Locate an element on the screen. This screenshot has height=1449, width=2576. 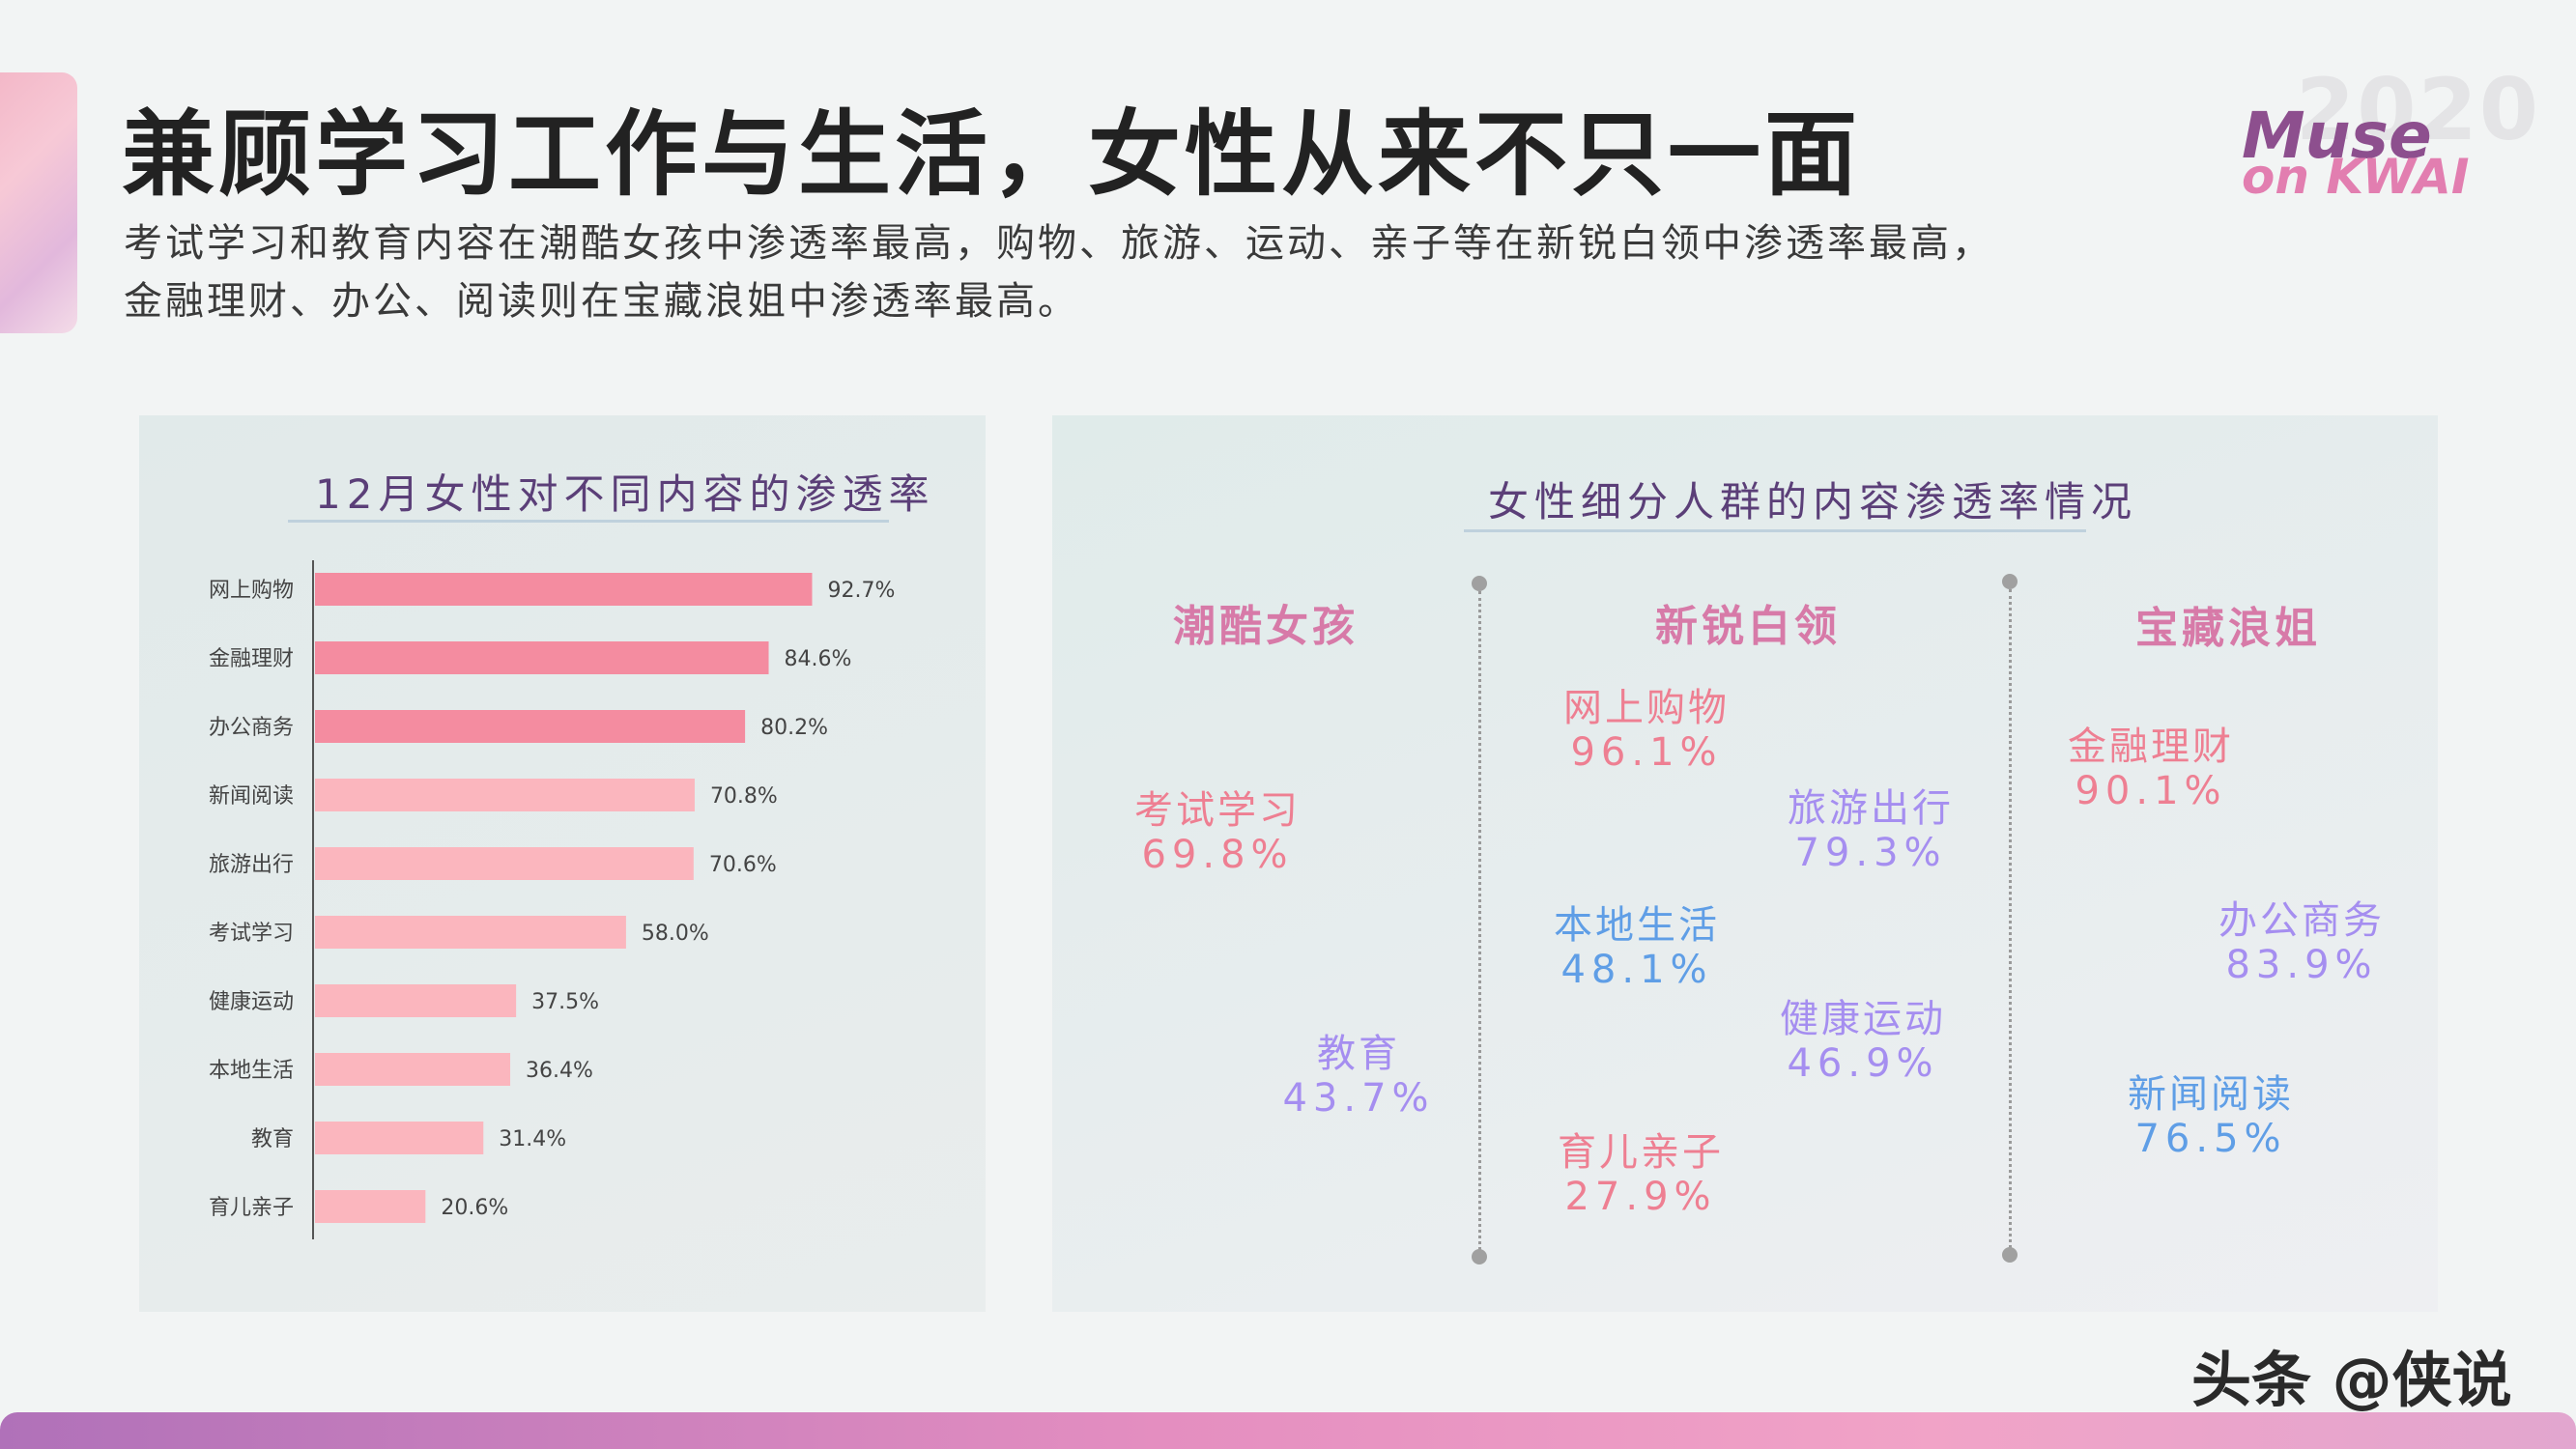
segment-item: 网上购物 96.1% is located at coordinates (1647, 730).